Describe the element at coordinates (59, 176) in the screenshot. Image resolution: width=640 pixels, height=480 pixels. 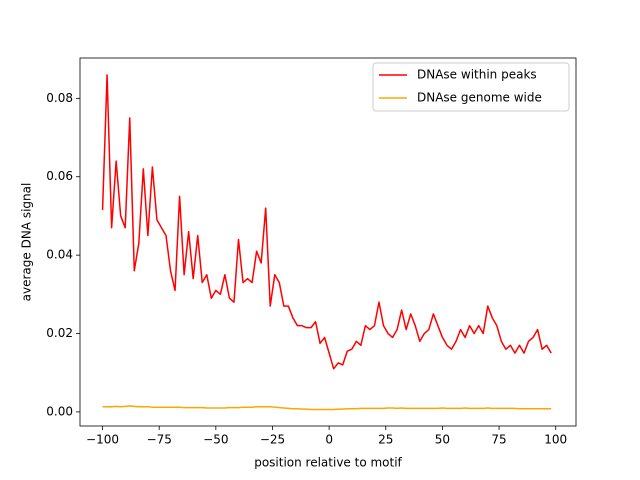
I see `y-tick-label: 0.06` at that location.